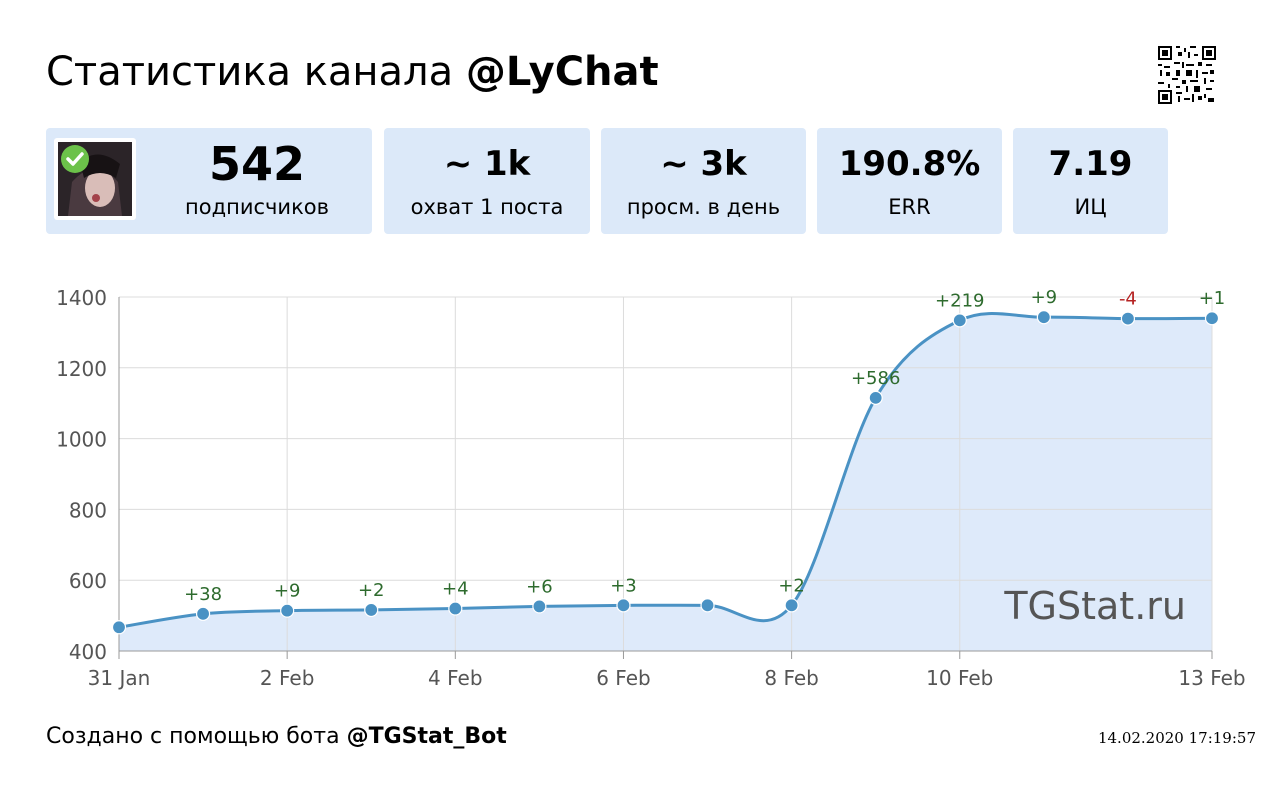 This screenshot has height=803, width=1280. Describe the element at coordinates (623, 678) in the screenshot. I see `x-tick-label: 6 Feb` at that location.